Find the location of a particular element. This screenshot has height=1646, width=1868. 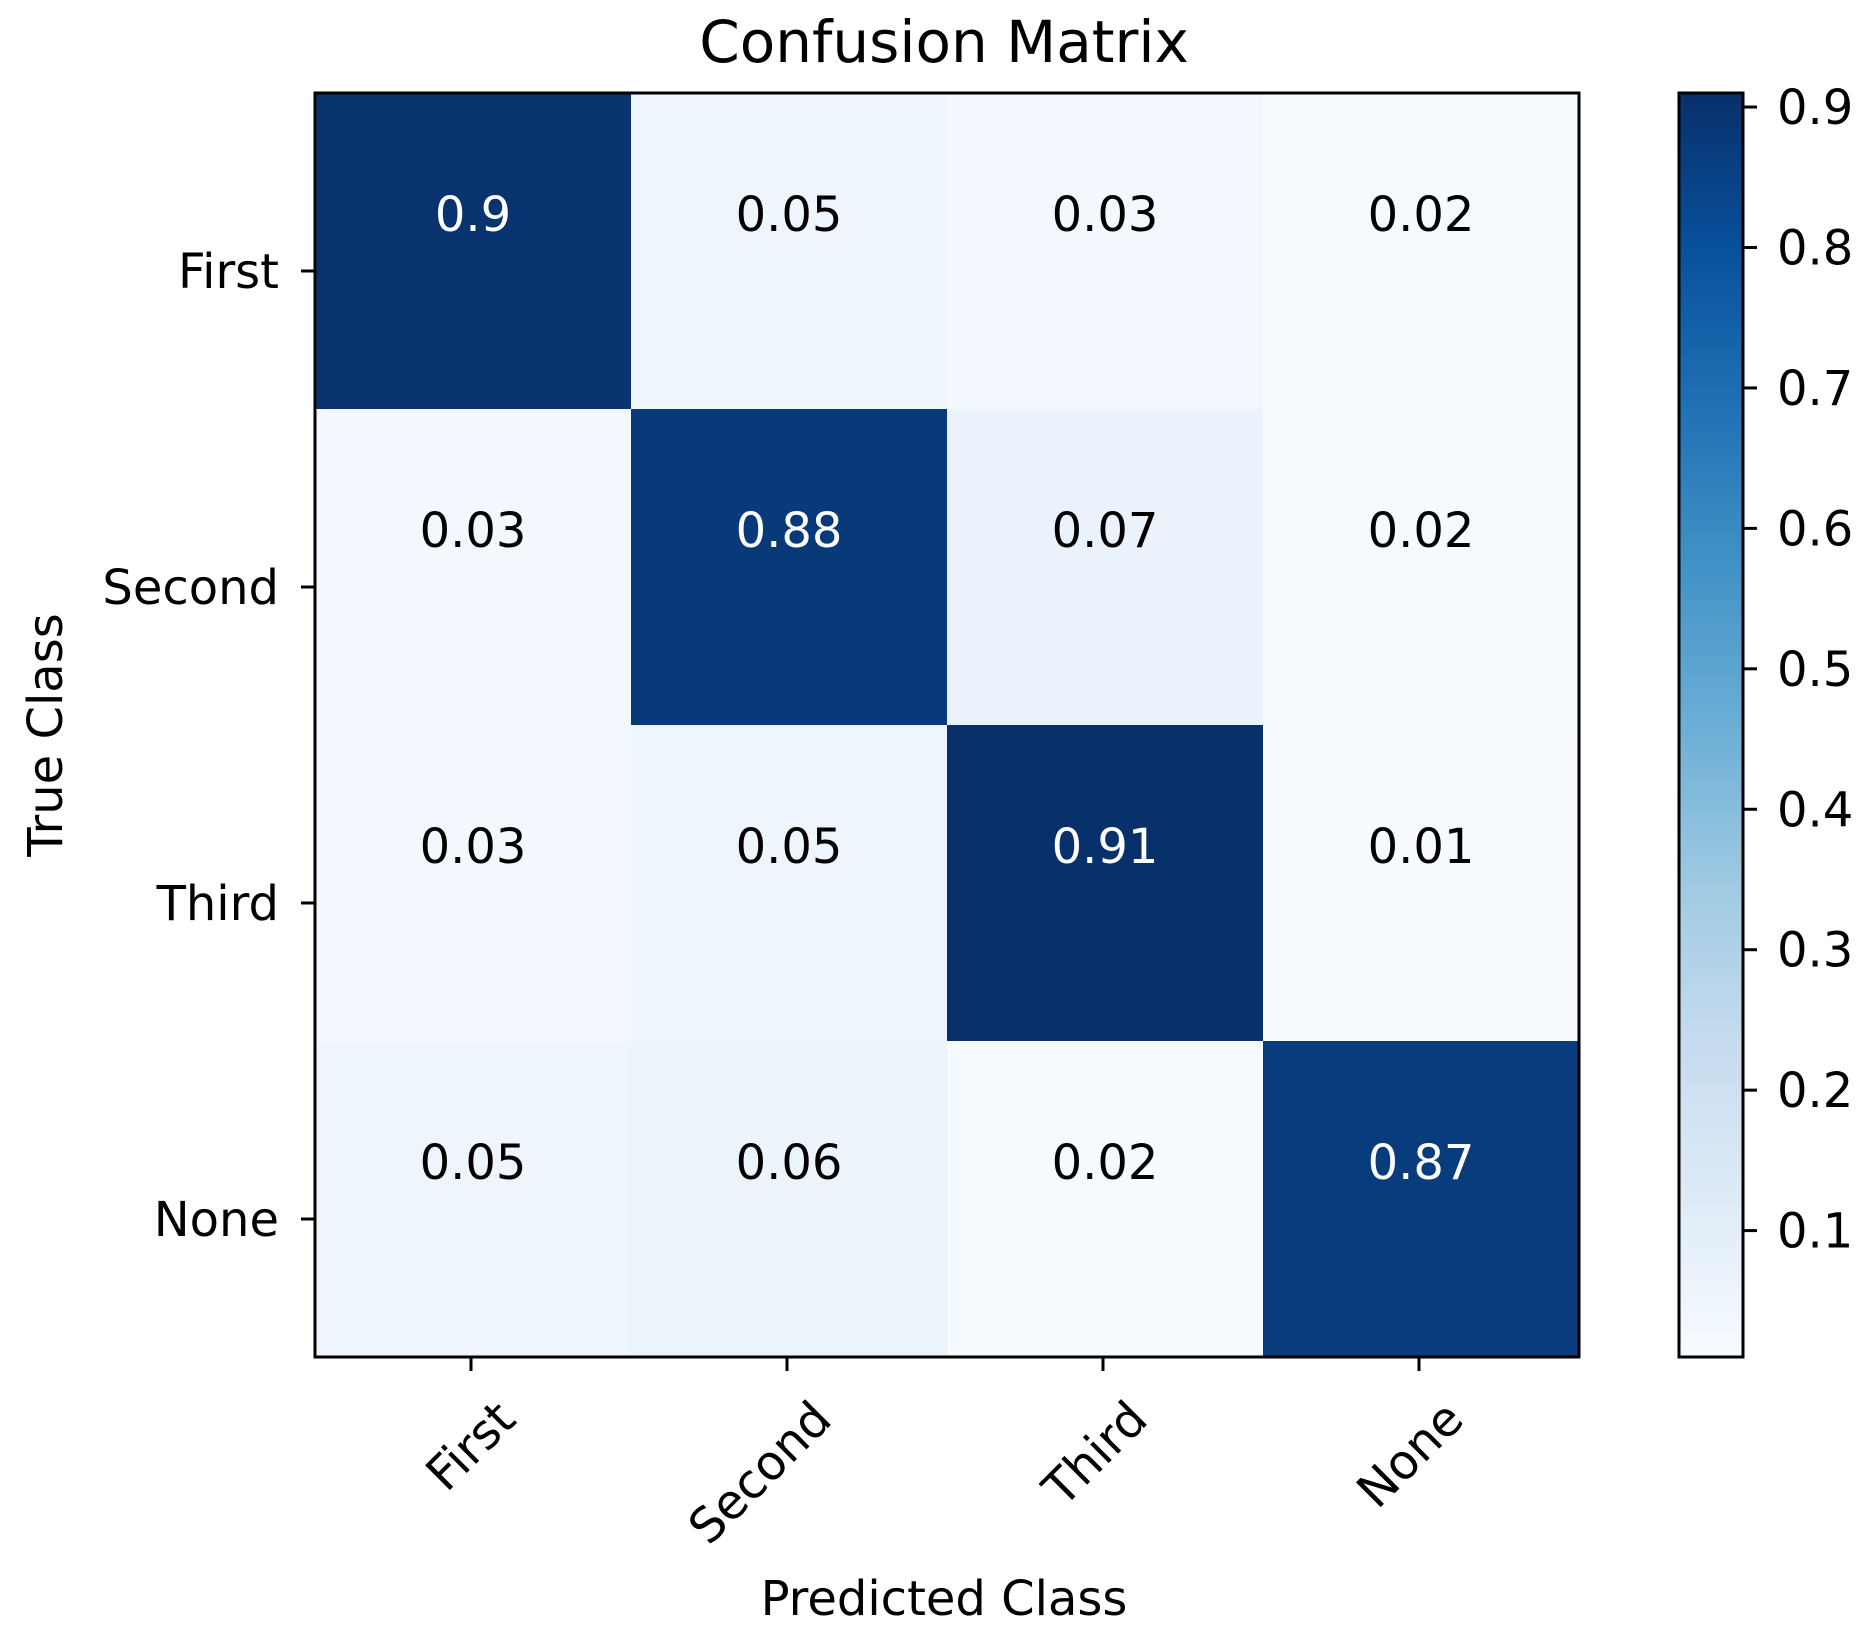

colorbar-tick-label: 0.3 is located at coordinates (1815, 951).